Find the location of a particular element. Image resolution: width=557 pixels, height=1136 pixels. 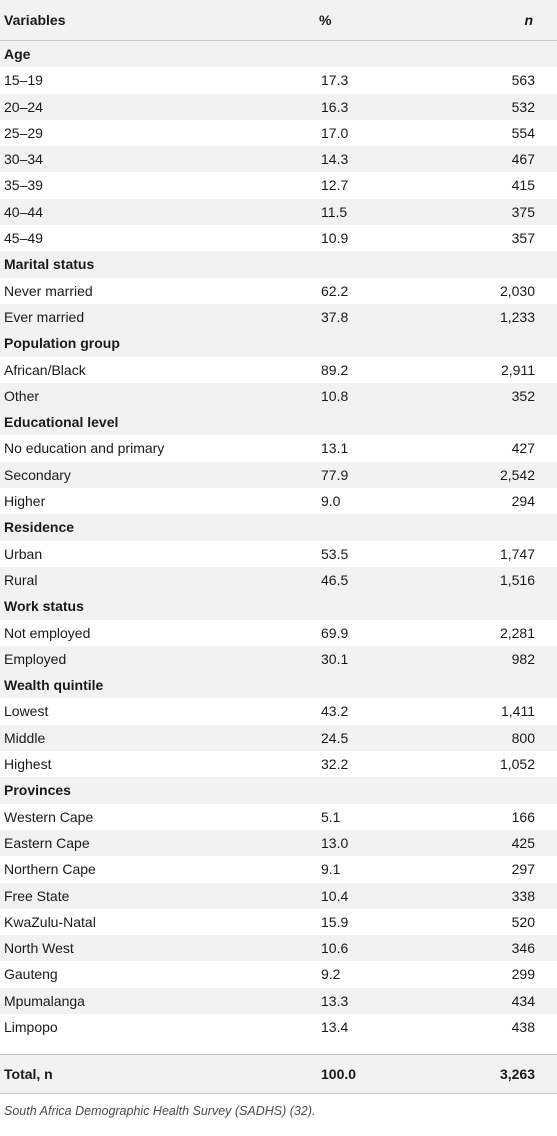

spacer-cell is located at coordinates (278, 1048).